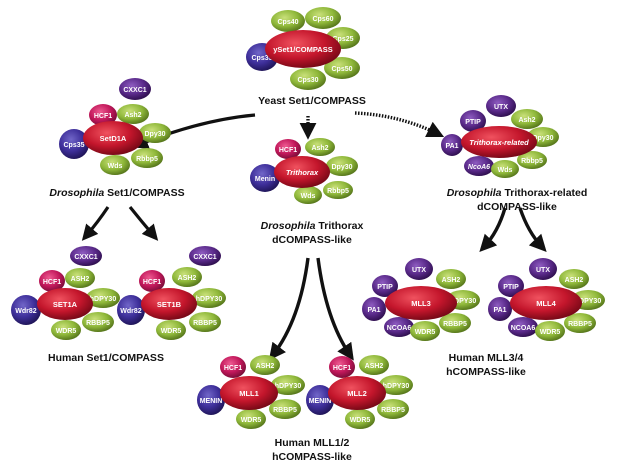 The image size is (629, 471). Describe the element at coordinates (312, 443) in the screenshot. I see `caption-hs-mll12-line1: Human MLL1/2` at that location.